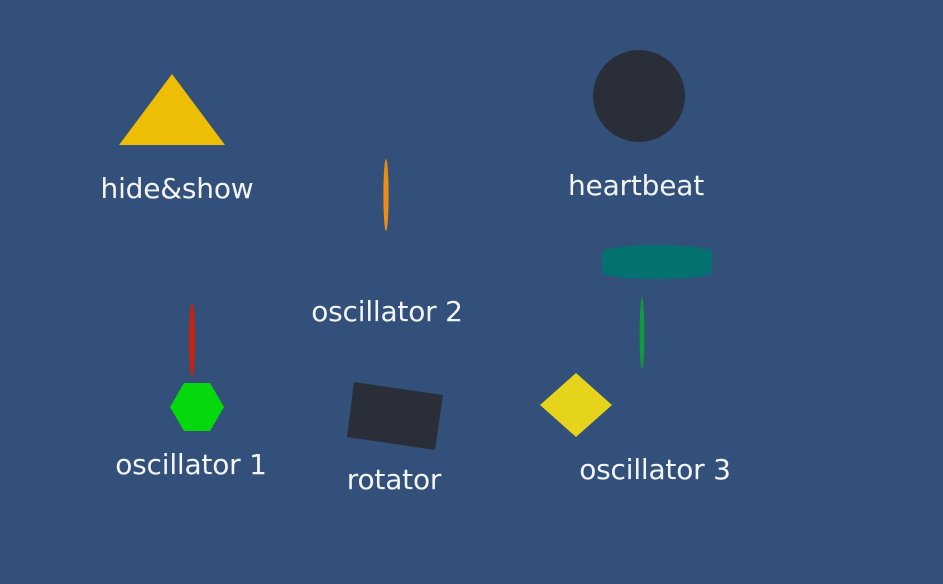 The width and height of the screenshot is (943, 584). I want to click on label-hide-show: hide&show, so click(177, 188).